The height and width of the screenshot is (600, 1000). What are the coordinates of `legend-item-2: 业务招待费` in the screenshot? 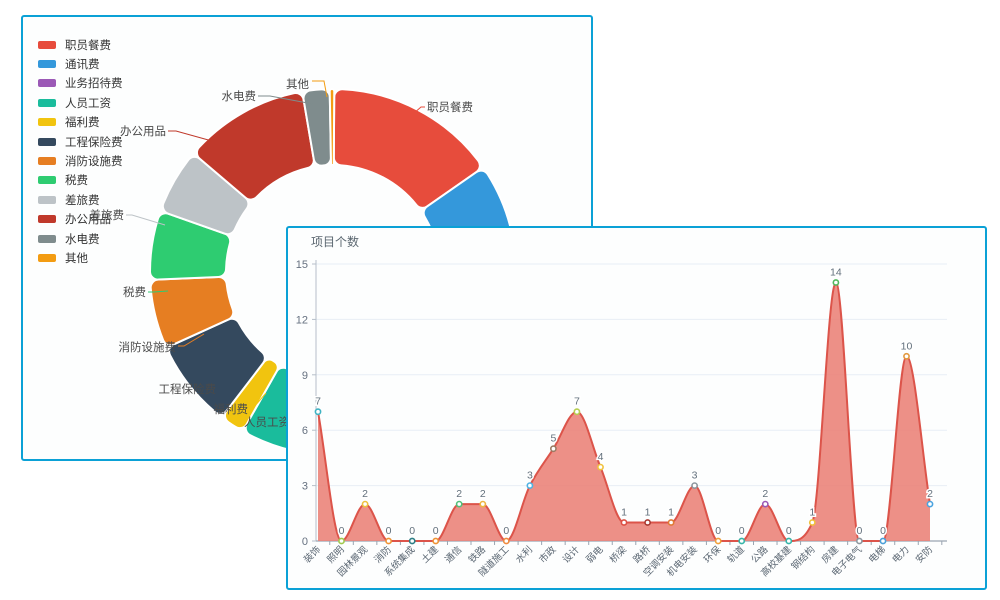 It's located at (80, 83).